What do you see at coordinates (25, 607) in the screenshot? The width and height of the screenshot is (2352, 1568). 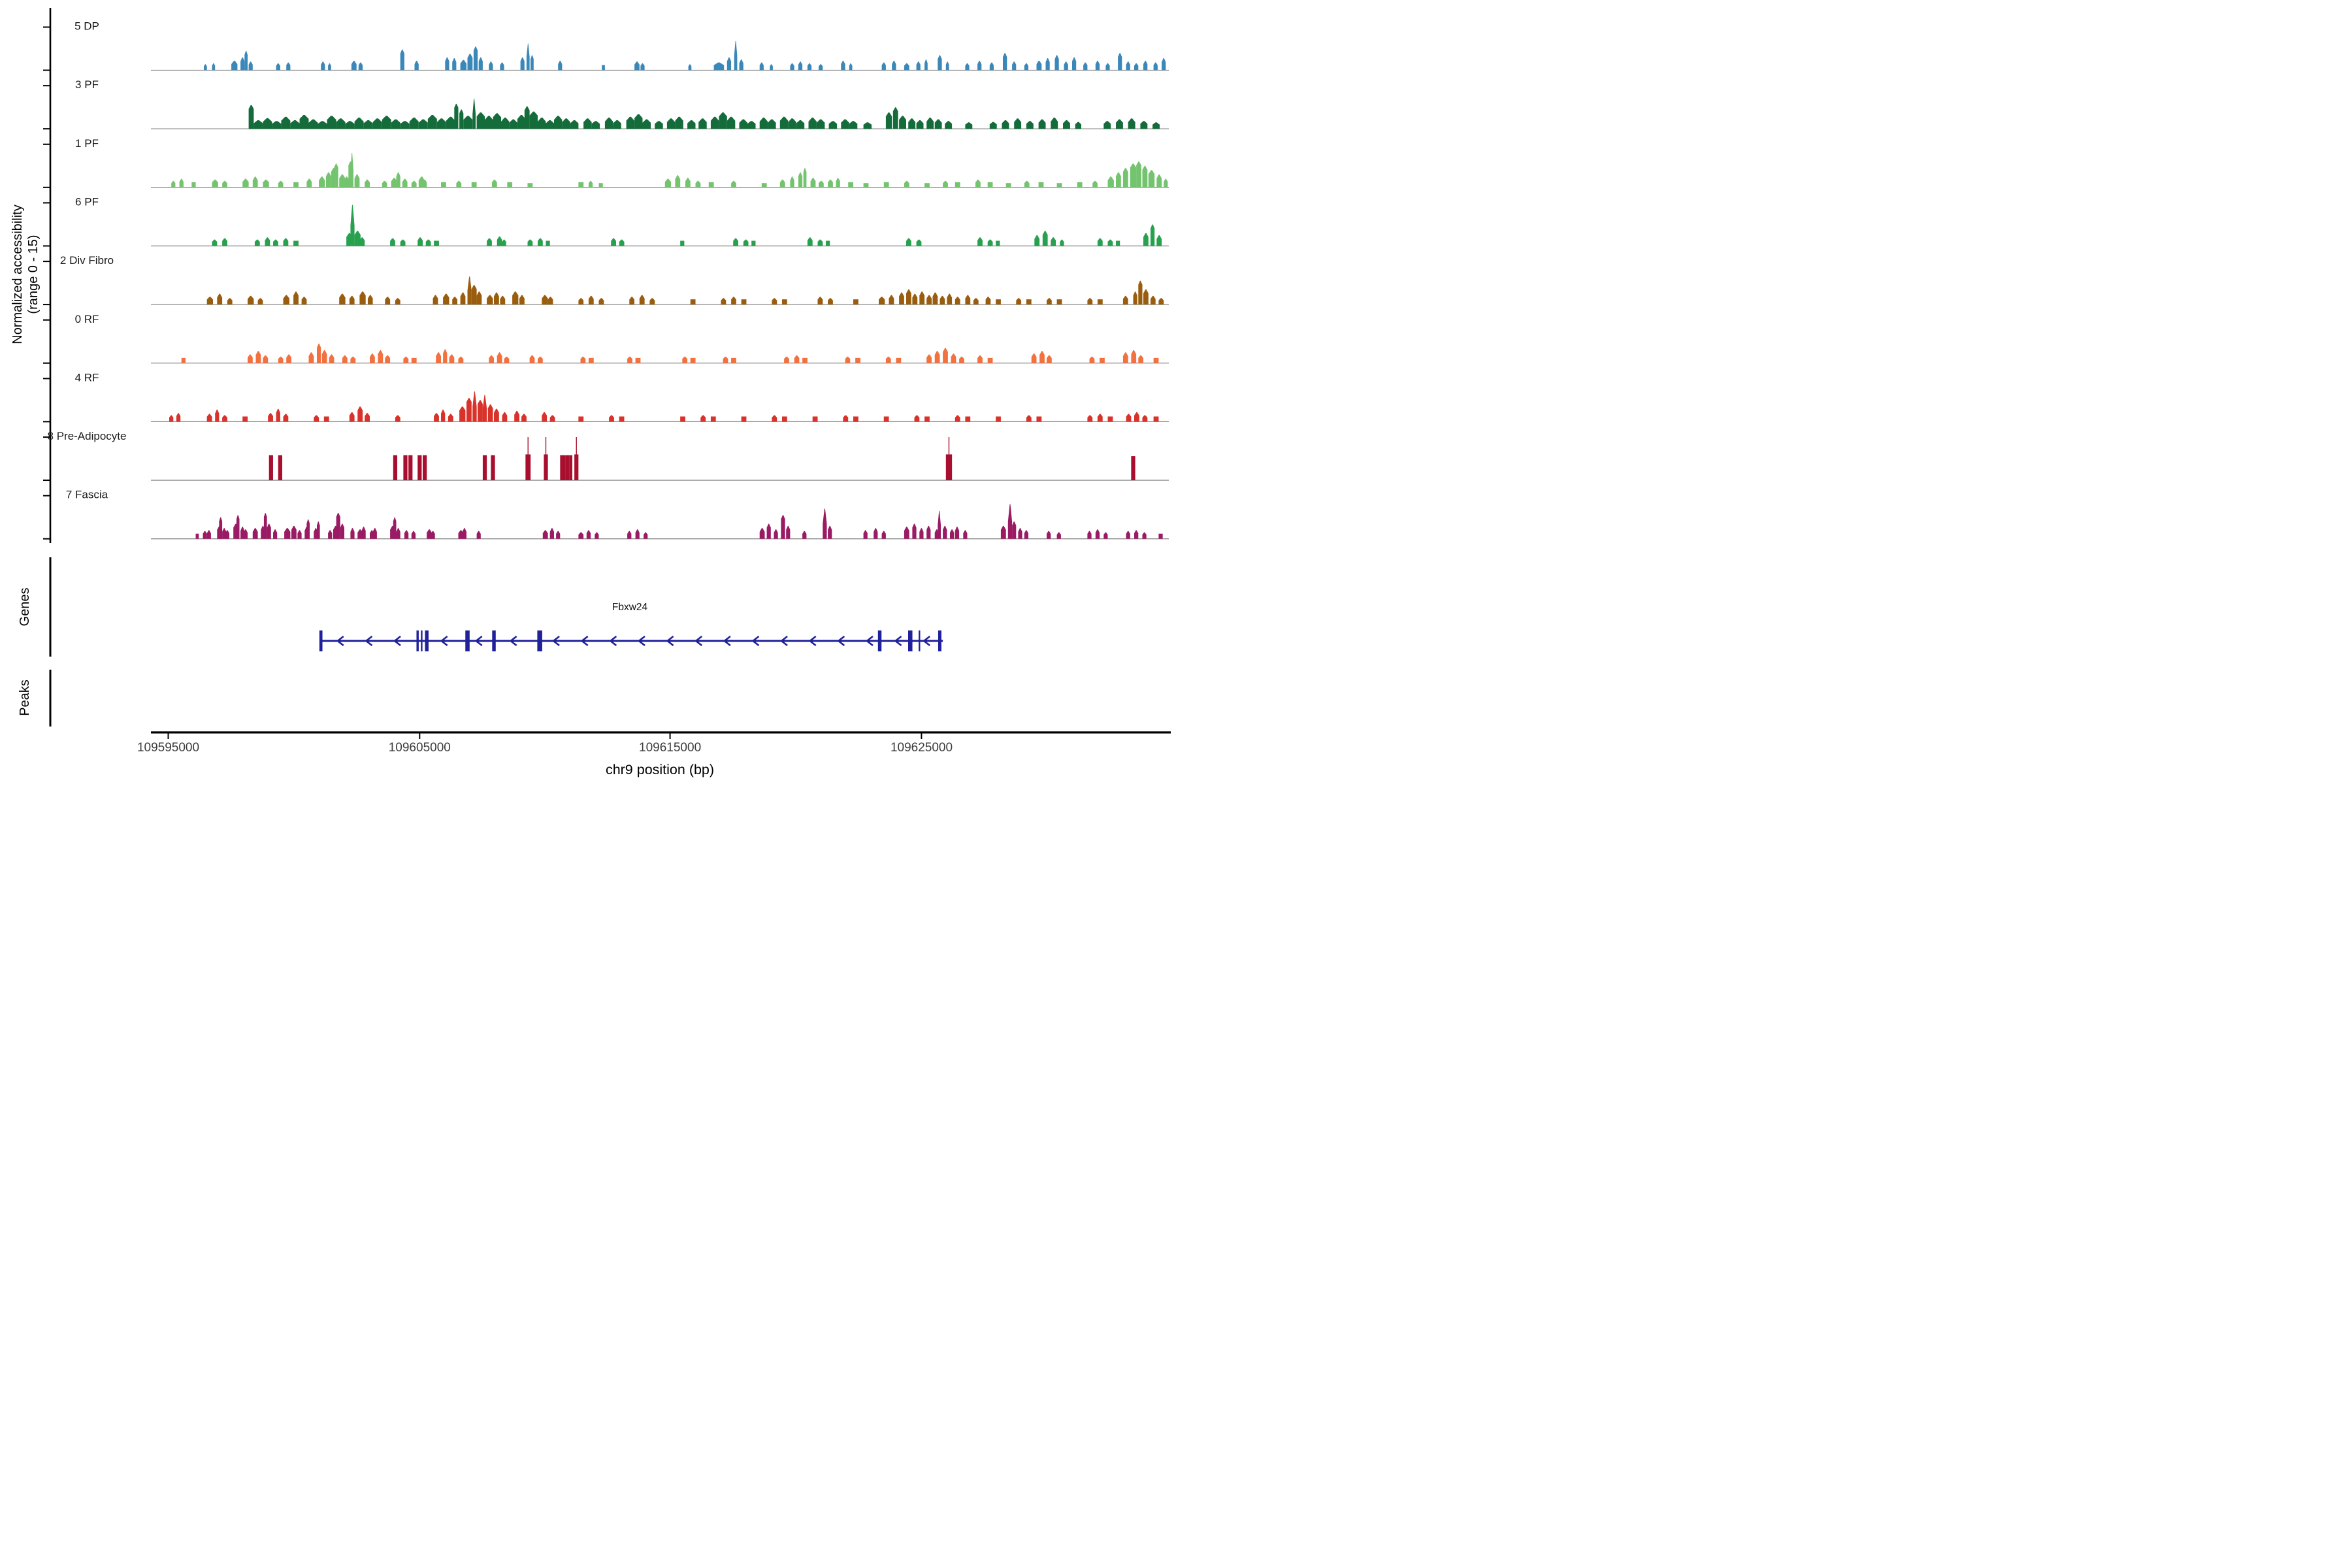 I see `genes-section-label: Genes` at bounding box center [25, 607].